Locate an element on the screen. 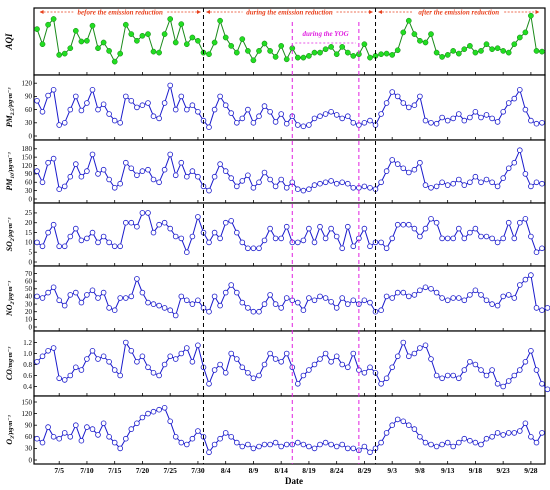 This screenshot has height=490, width=550. y-axis-label-o3: O3/μg·m⁻³ is located at coordinates (10, 429).